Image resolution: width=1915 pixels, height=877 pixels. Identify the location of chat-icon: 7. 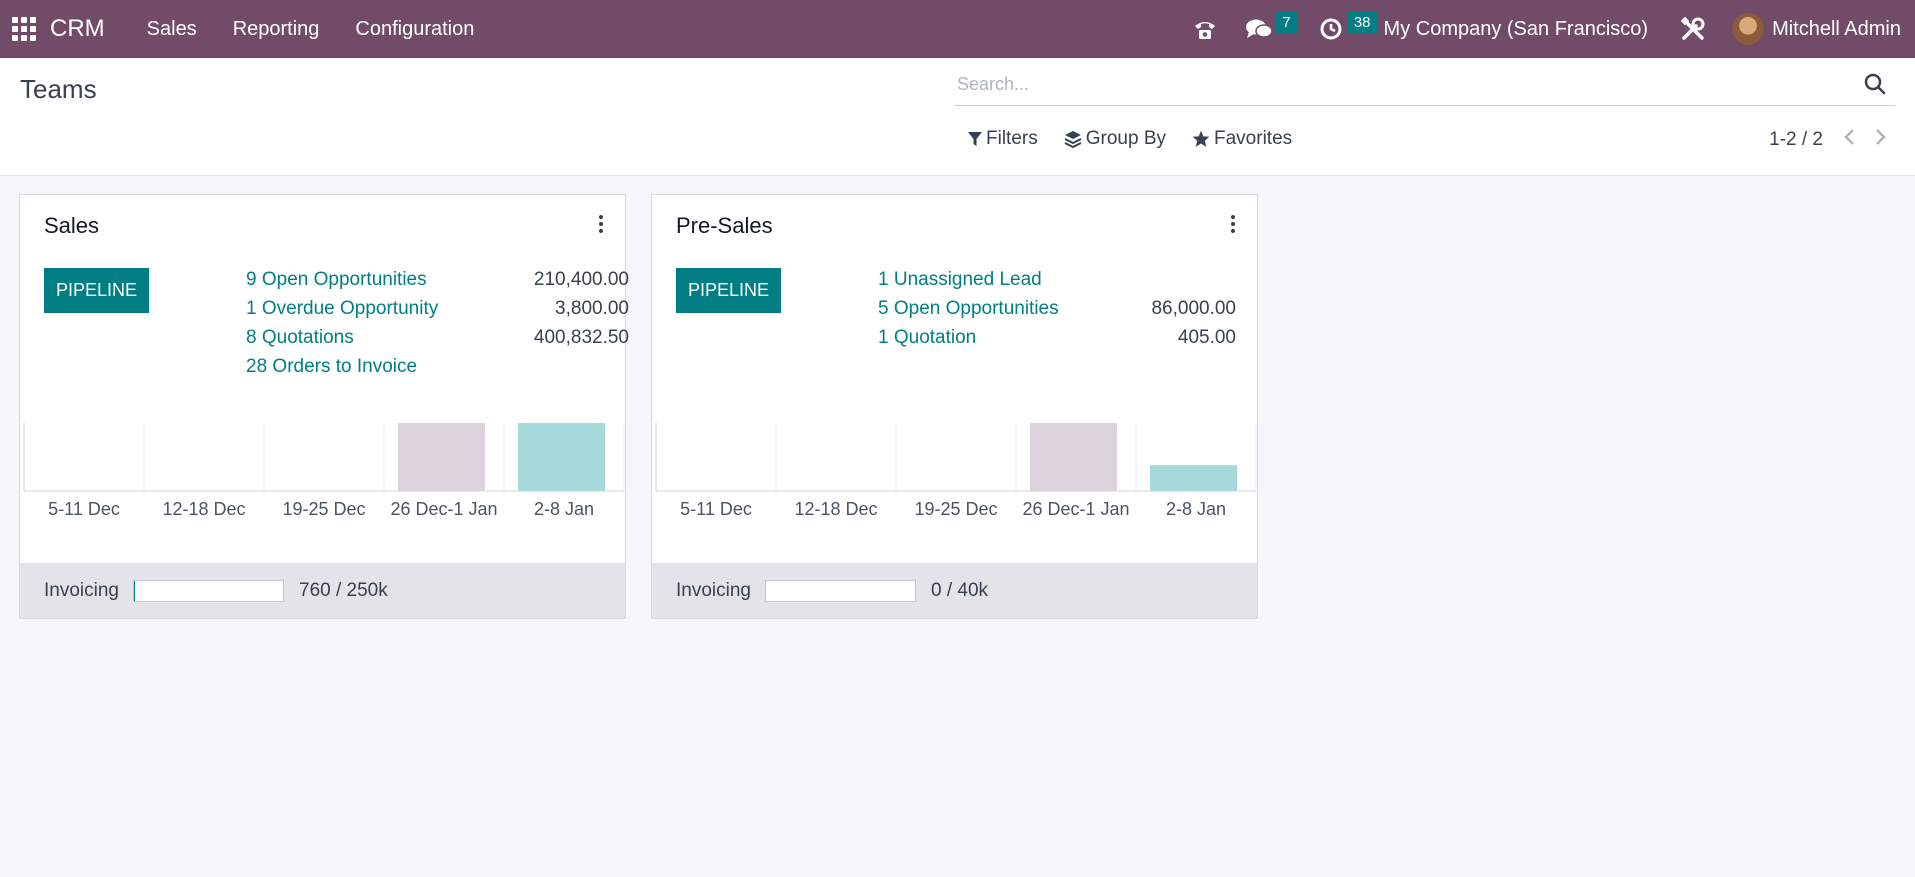
(1270, 29).